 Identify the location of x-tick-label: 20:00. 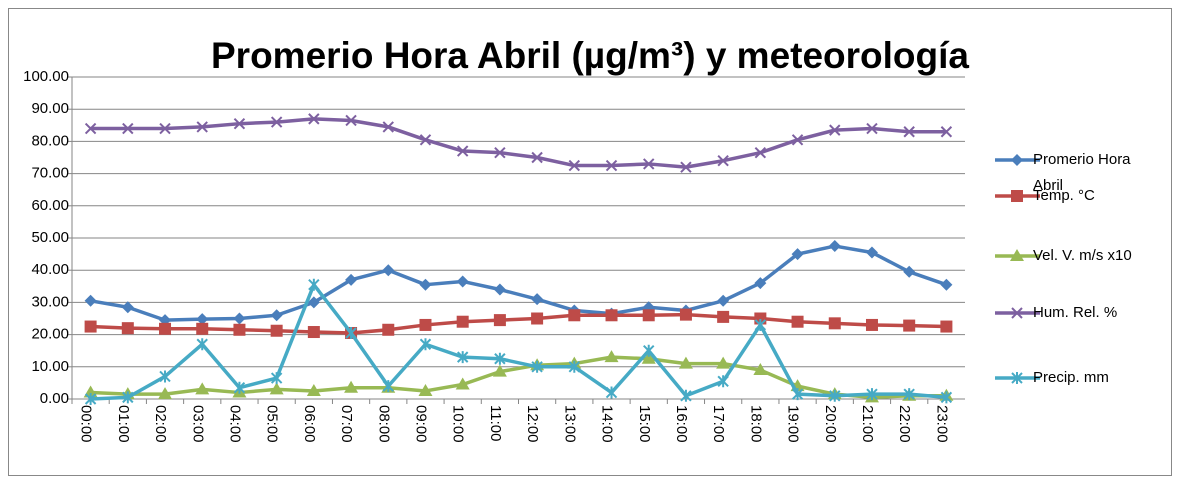
(830, 424).